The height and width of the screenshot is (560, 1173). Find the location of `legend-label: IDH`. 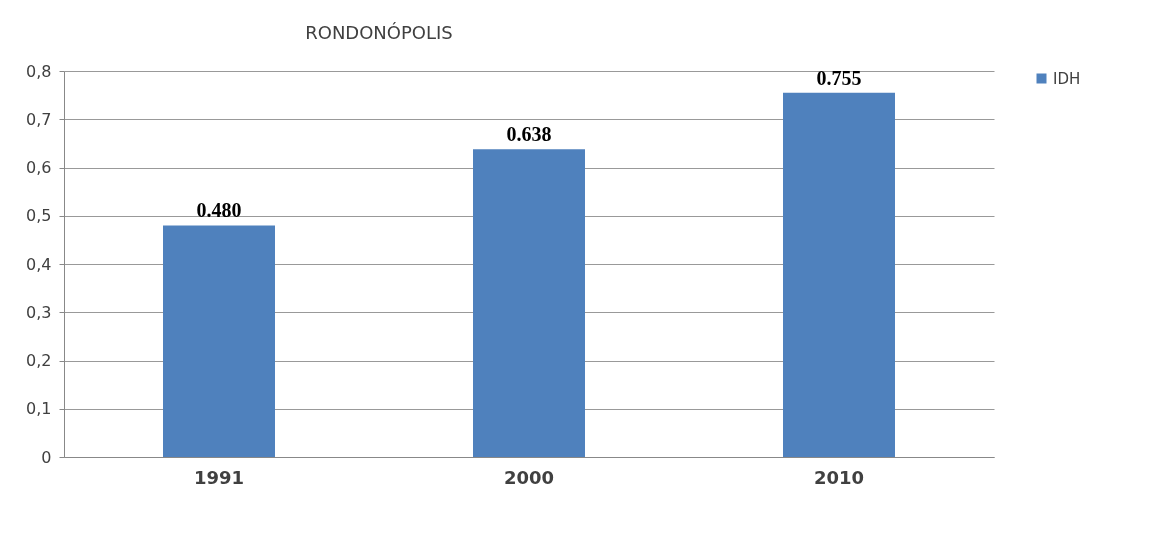

legend-label: IDH is located at coordinates (1067, 78).